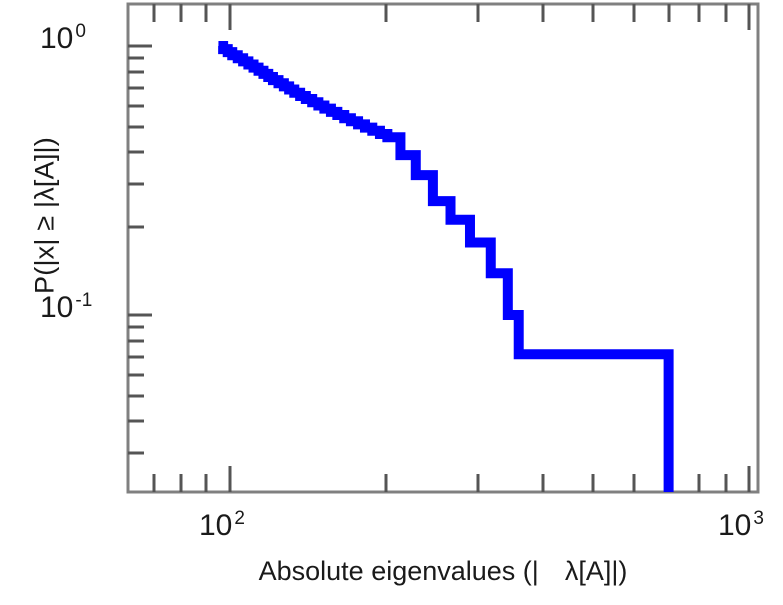 This screenshot has width=783, height=605. What do you see at coordinates (398, 571) in the screenshot?
I see `x-axis-label-head: Absolute eigenvalues (|` at bounding box center [398, 571].